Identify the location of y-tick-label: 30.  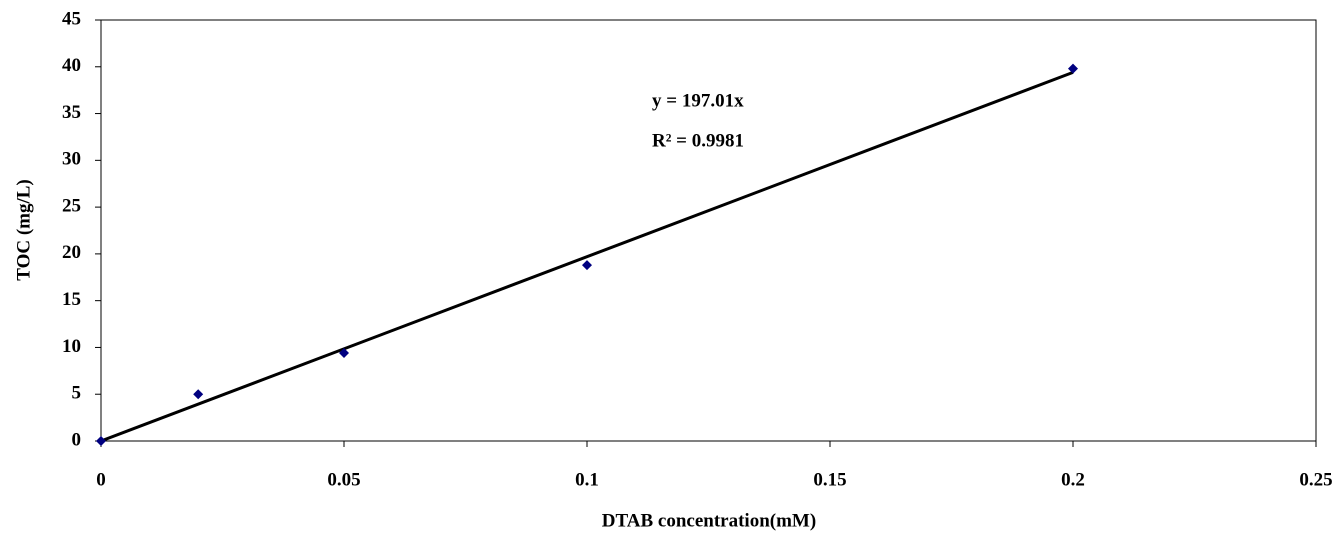
(71, 159).